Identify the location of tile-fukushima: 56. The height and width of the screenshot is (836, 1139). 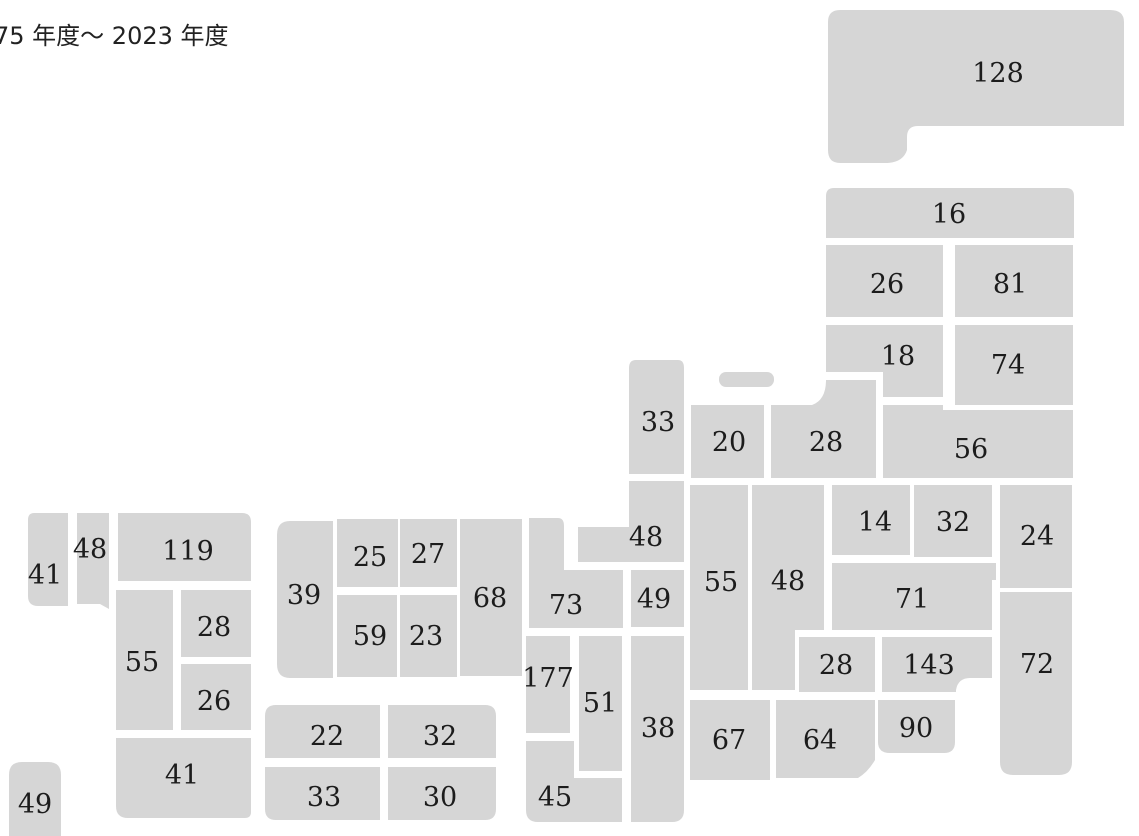
(978, 441).